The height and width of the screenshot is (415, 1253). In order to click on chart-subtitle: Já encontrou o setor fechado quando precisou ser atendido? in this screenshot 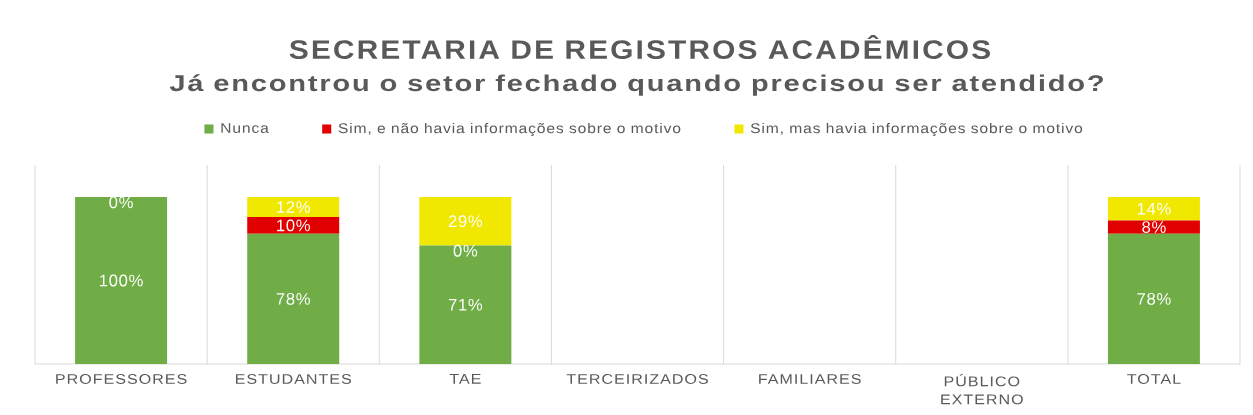, I will do `click(636, 85)`.